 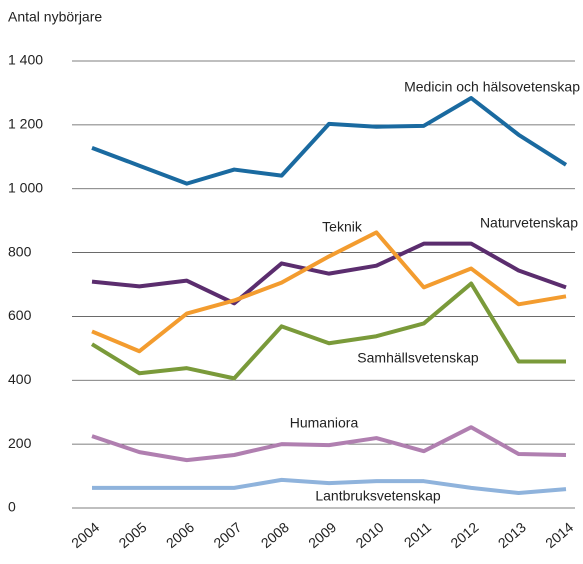 What do you see at coordinates (20, 379) in the screenshot?
I see `y-tick-label: 400` at bounding box center [20, 379].